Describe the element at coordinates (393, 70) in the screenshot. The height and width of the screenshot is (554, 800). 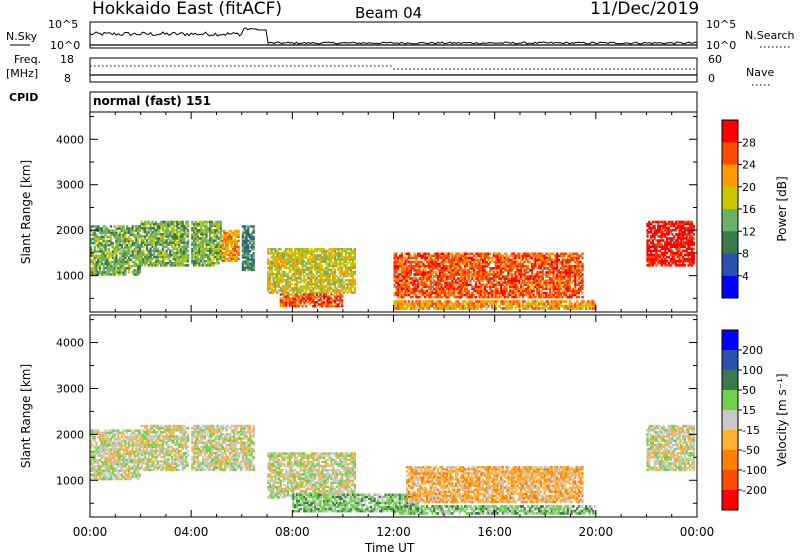
I see `freq-strip-frame` at that location.